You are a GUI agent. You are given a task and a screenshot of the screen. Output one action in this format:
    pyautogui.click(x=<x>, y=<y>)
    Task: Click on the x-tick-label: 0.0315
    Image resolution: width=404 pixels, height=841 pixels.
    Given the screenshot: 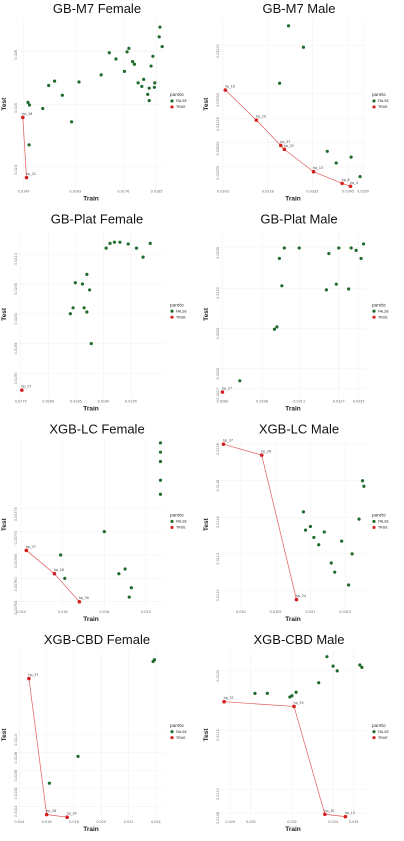 What is the action you would take?
    pyautogui.click(x=345, y=612)
    